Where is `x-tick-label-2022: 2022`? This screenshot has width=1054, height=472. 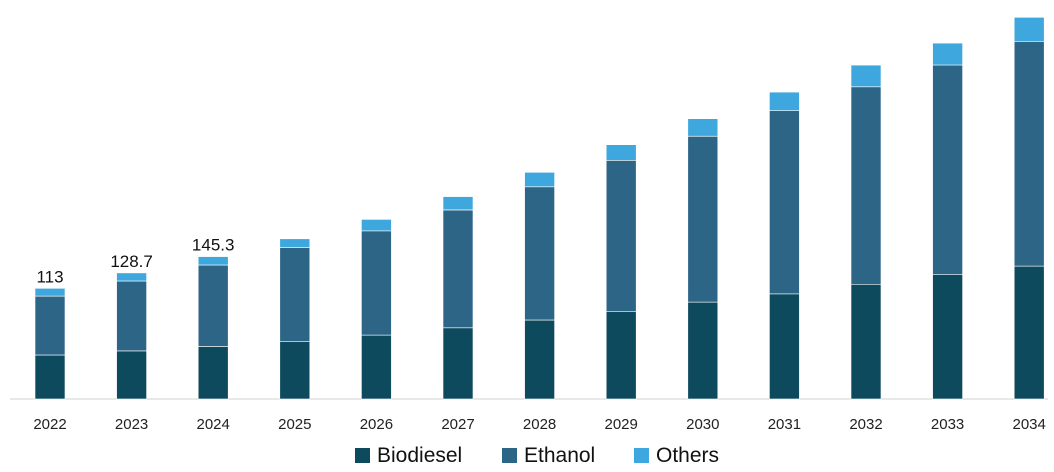
x-tick-label-2022: 2022 is located at coordinates (49, 424).